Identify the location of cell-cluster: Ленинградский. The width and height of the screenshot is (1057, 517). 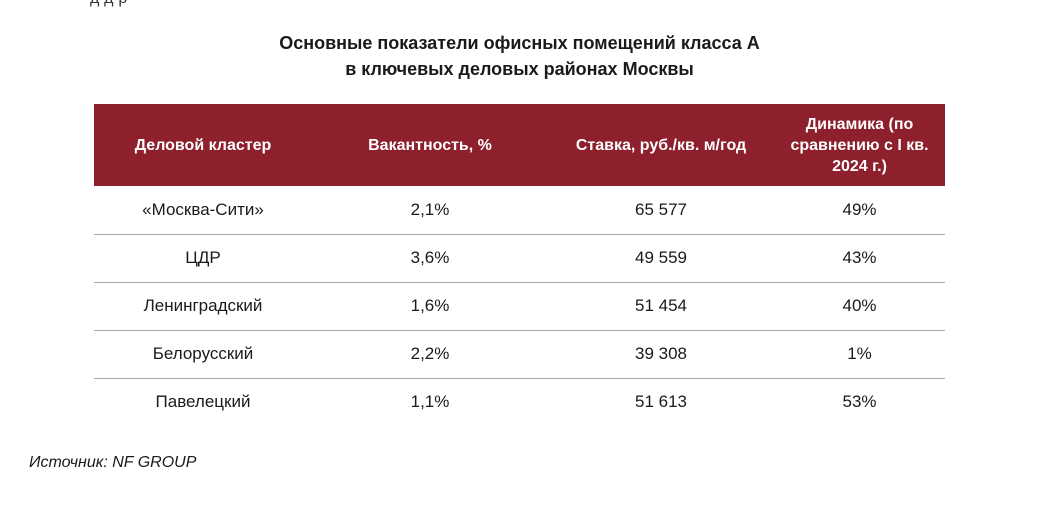
(203, 305).